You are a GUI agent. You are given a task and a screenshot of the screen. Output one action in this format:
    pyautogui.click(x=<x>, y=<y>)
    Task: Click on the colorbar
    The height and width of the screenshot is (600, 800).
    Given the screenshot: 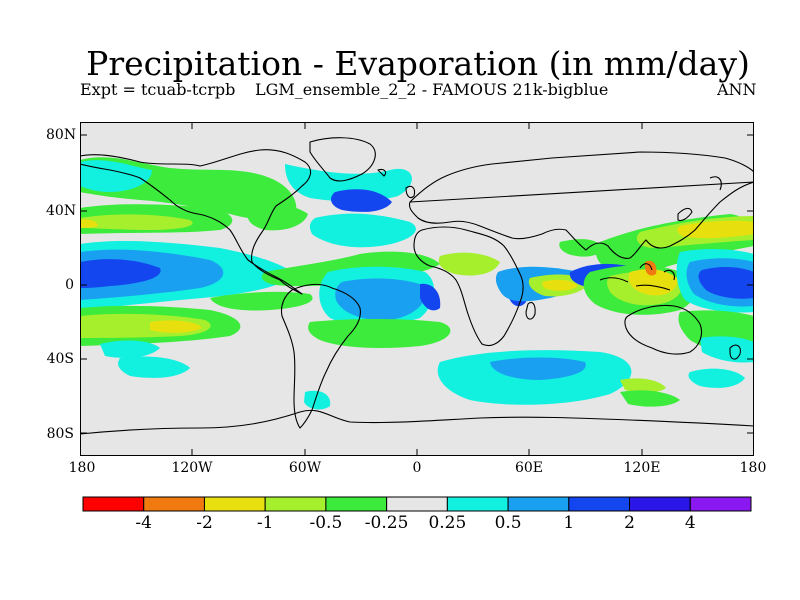 What is the action you would take?
    pyautogui.click(x=417, y=504)
    